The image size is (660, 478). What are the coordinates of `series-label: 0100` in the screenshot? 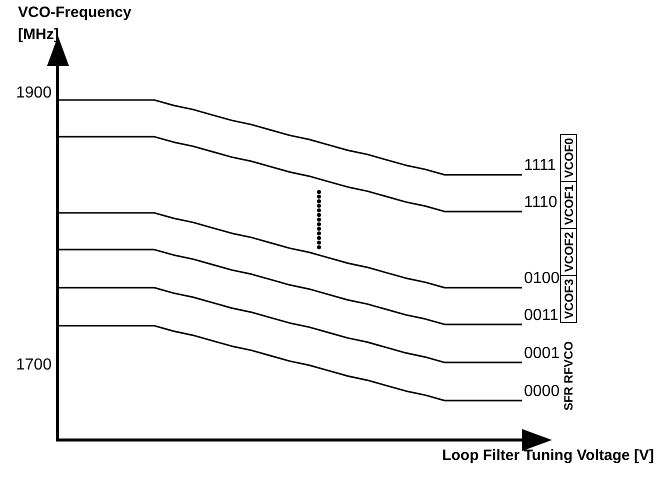 It's located at (542, 279).